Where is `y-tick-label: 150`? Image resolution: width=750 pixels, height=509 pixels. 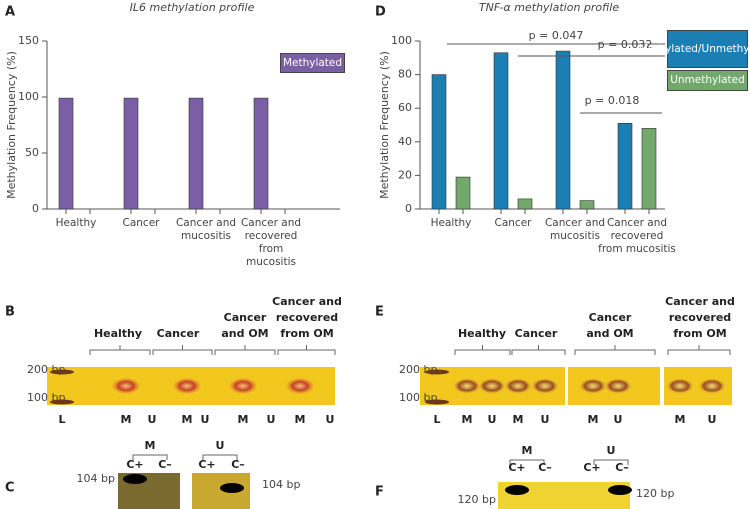
y-tick-label: 150 is located at coordinates (28, 40).